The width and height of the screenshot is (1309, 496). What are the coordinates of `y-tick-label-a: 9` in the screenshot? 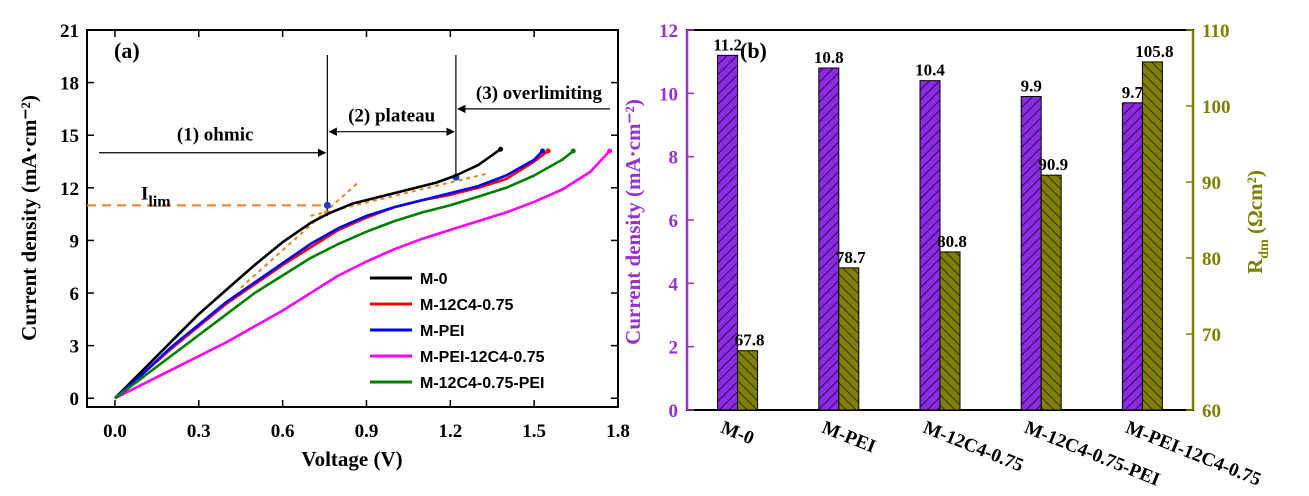 It's located at (75, 241).